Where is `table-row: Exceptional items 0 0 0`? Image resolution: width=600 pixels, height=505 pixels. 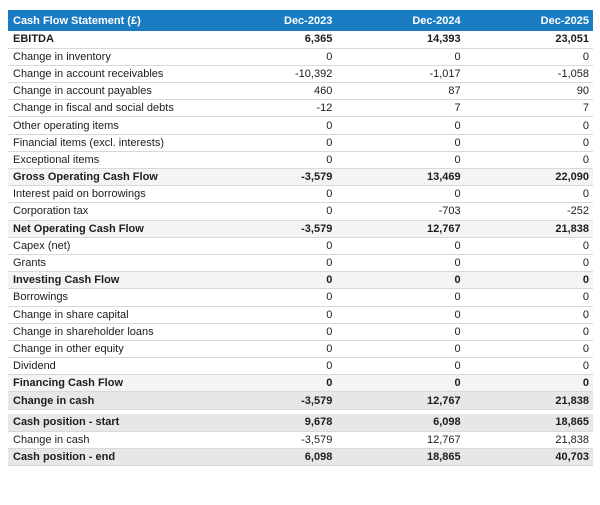 table-row: Exceptional items 0 0 0 is located at coordinates (300, 160).